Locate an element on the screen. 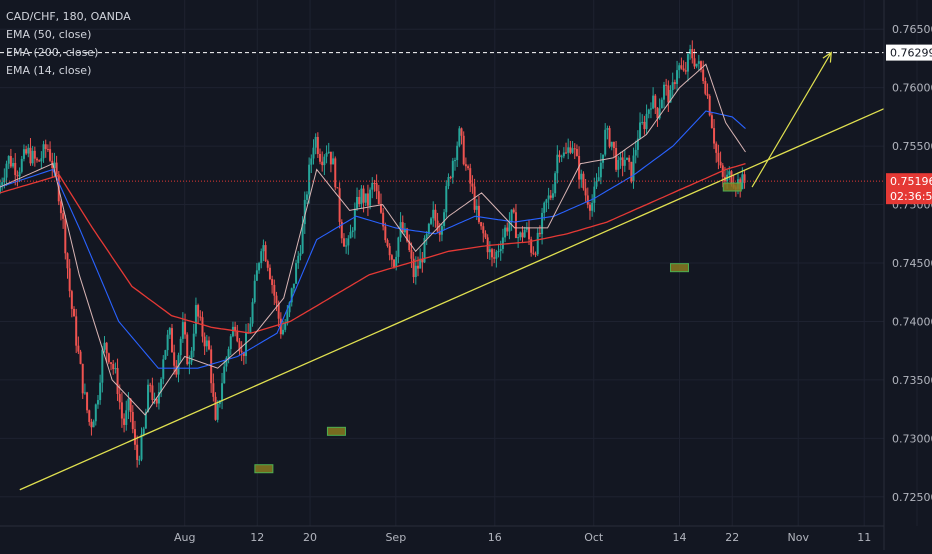 The height and width of the screenshot is (554, 932). indicator-ema14-label: EMA (14, close) is located at coordinates (49, 70).